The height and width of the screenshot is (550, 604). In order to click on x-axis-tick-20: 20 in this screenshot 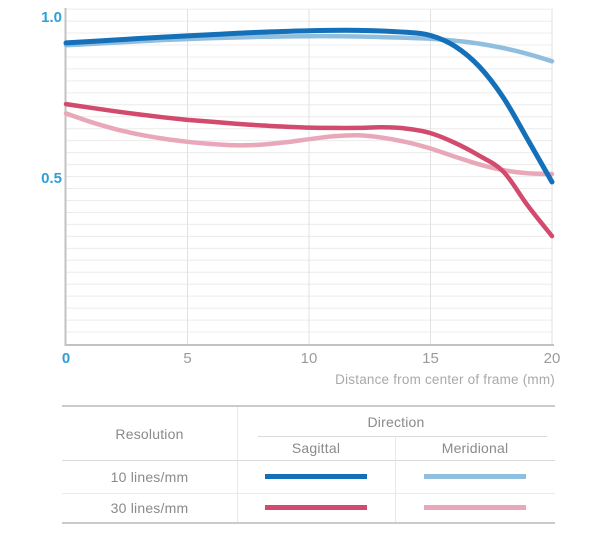, I will do `click(552, 358)`.